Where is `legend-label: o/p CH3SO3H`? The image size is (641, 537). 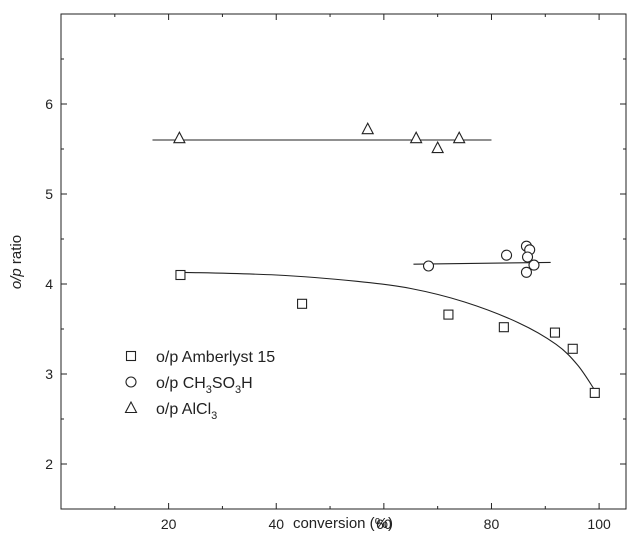 legend-label: o/p CH3SO3H is located at coordinates (204, 385).